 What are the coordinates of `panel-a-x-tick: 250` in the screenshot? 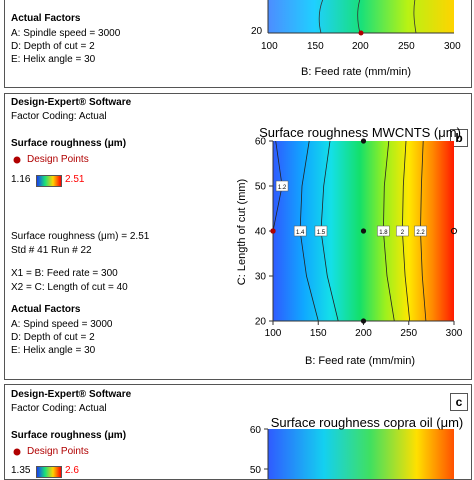 It's located at (406, 46).